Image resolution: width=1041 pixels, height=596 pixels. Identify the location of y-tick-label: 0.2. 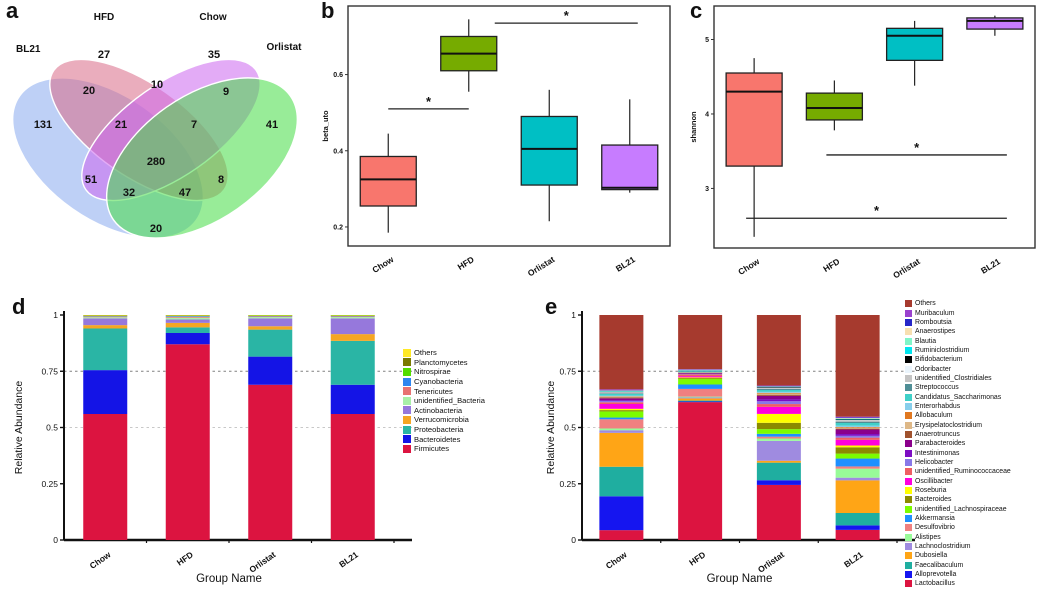
(338, 227).